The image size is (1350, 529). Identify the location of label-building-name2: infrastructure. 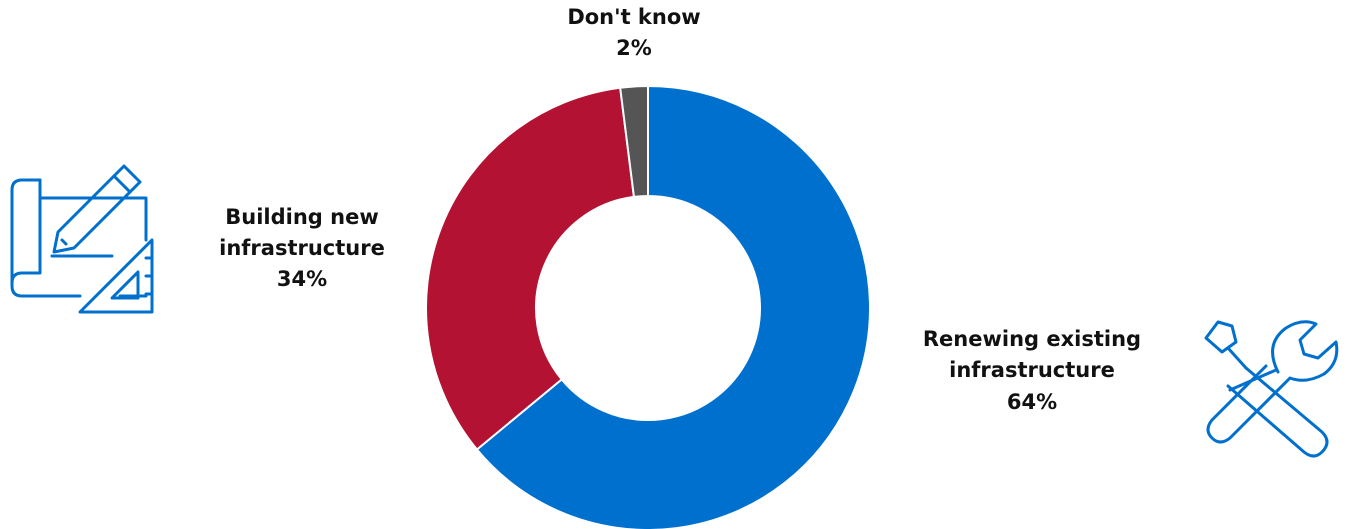
(302, 248).